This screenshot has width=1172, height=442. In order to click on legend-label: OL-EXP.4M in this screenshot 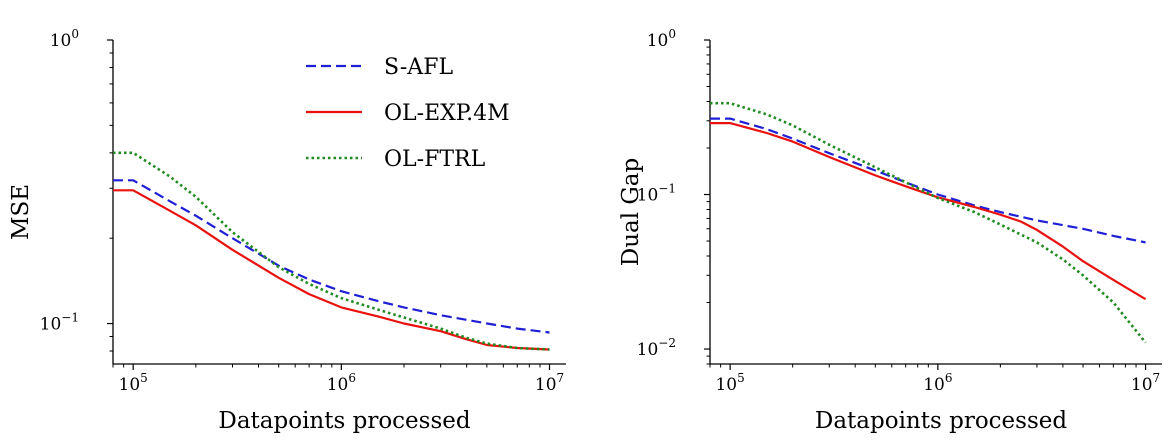, I will do `click(447, 113)`.